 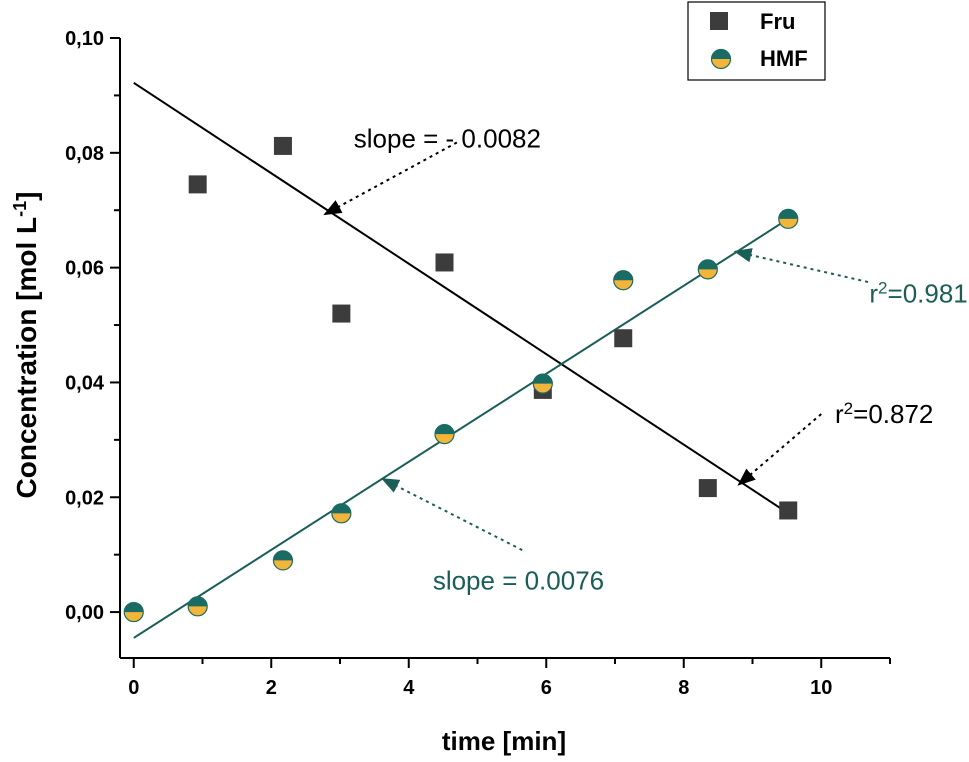 I want to click on x-tick-label: 8, so click(x=683, y=688).